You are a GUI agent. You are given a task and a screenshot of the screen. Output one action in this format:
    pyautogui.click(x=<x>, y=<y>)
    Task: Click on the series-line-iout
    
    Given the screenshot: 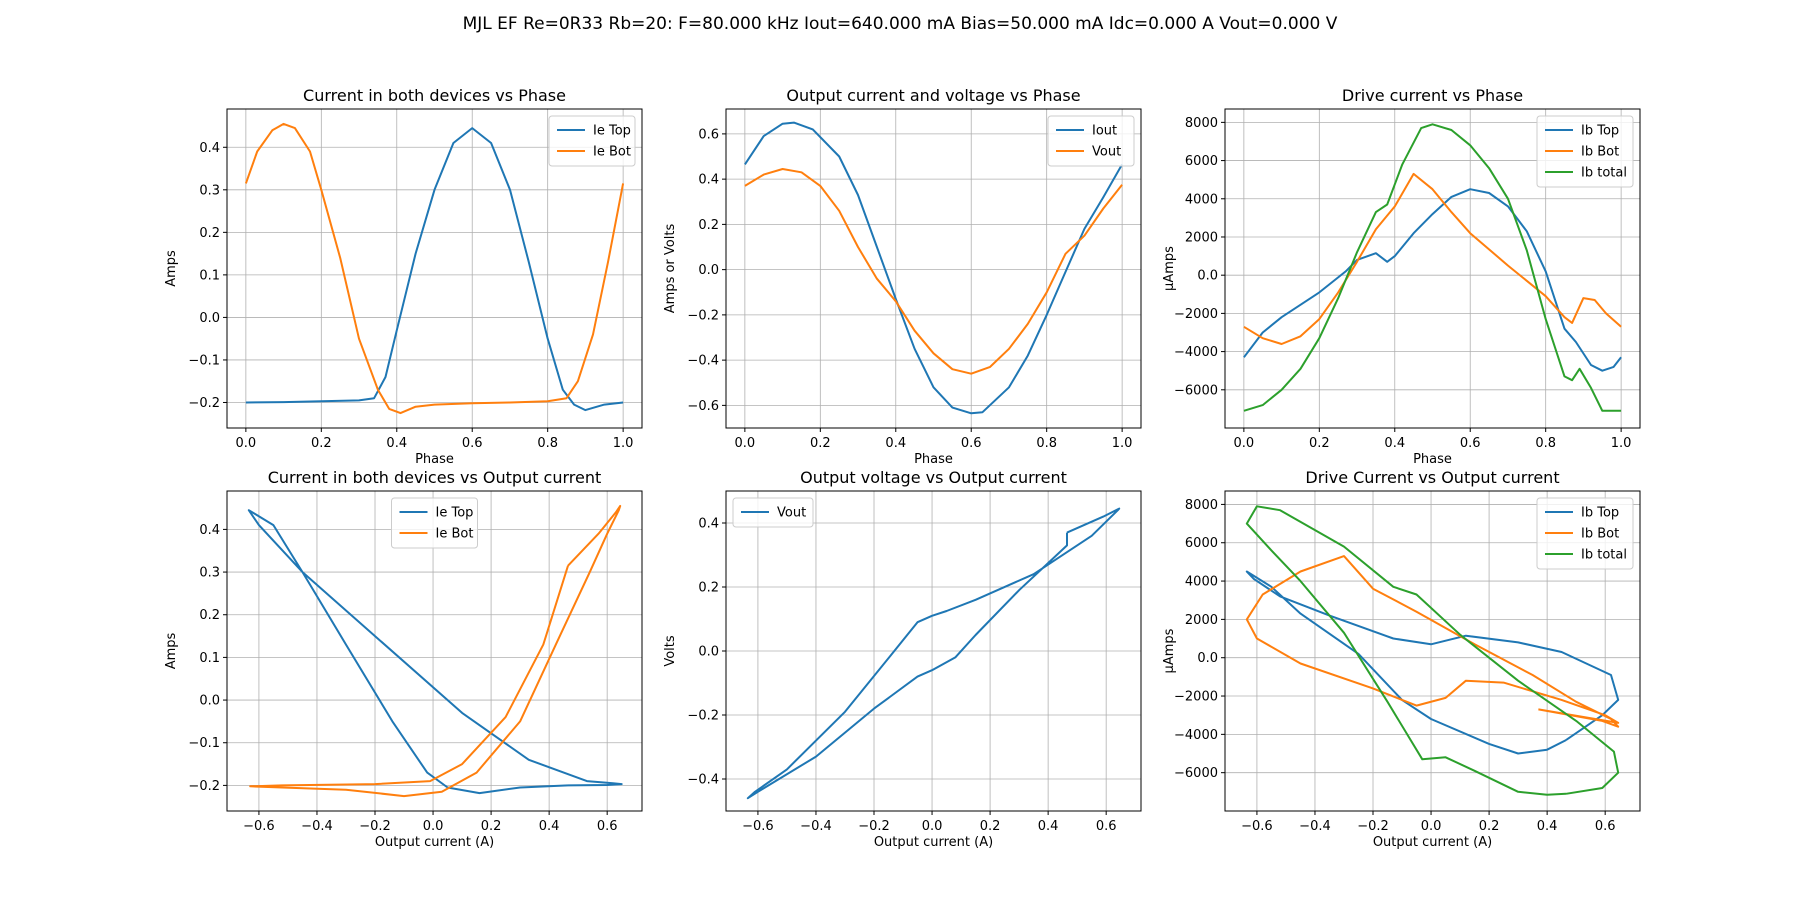 What is the action you would take?
    pyautogui.click(x=933, y=268)
    